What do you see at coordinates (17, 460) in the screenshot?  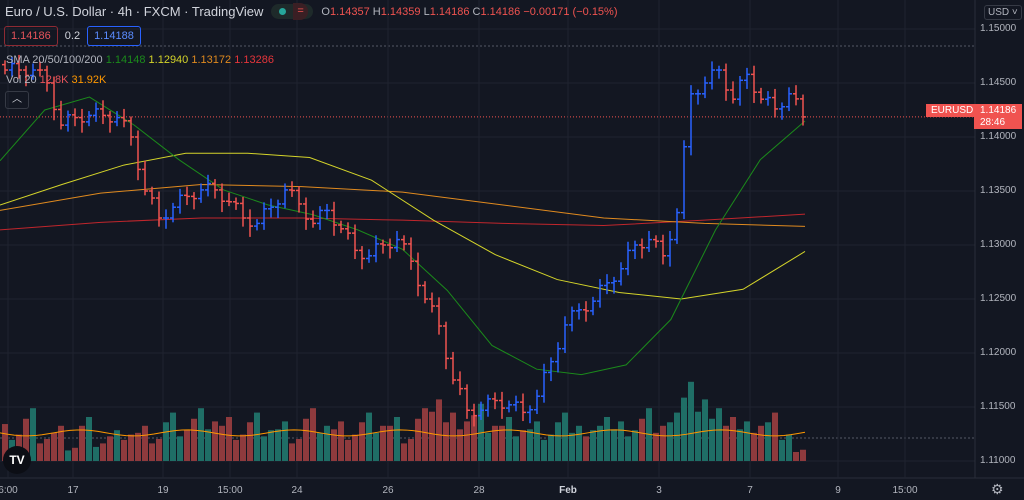 I see `tradingview-logo: TV` at bounding box center [17, 460].